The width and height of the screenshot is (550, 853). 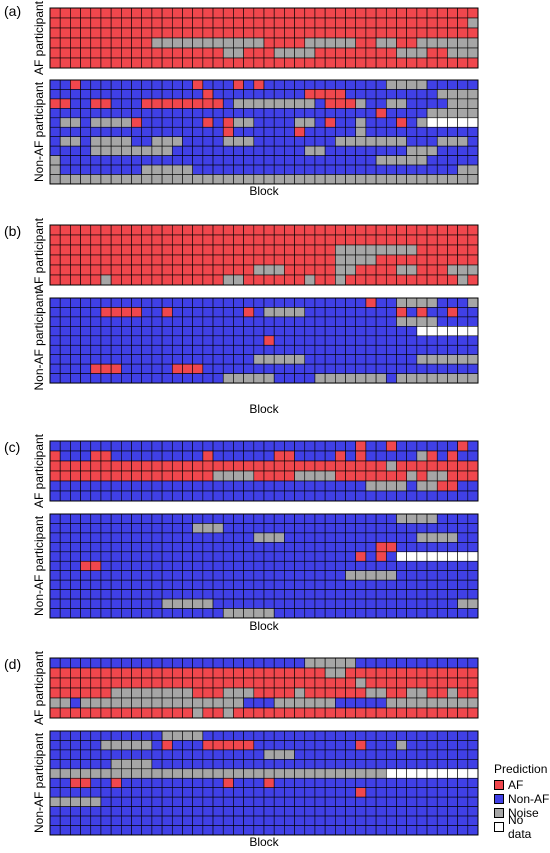 I want to click on heatmap-border, so click(x=264, y=688).